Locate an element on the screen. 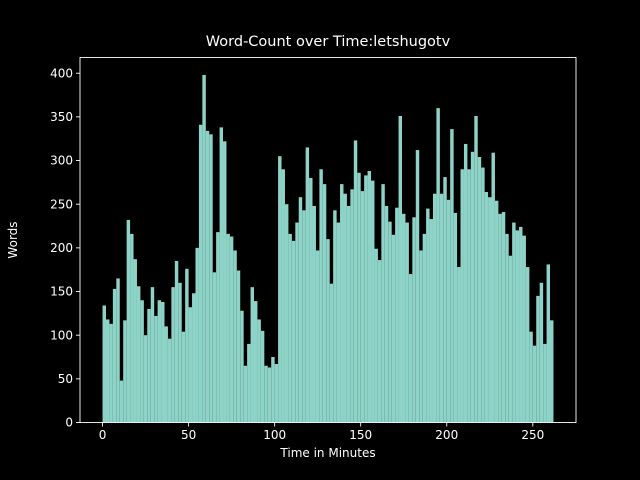 The image size is (640, 480). chart-title: Word-Count over Time:letshugotv is located at coordinates (328, 42).